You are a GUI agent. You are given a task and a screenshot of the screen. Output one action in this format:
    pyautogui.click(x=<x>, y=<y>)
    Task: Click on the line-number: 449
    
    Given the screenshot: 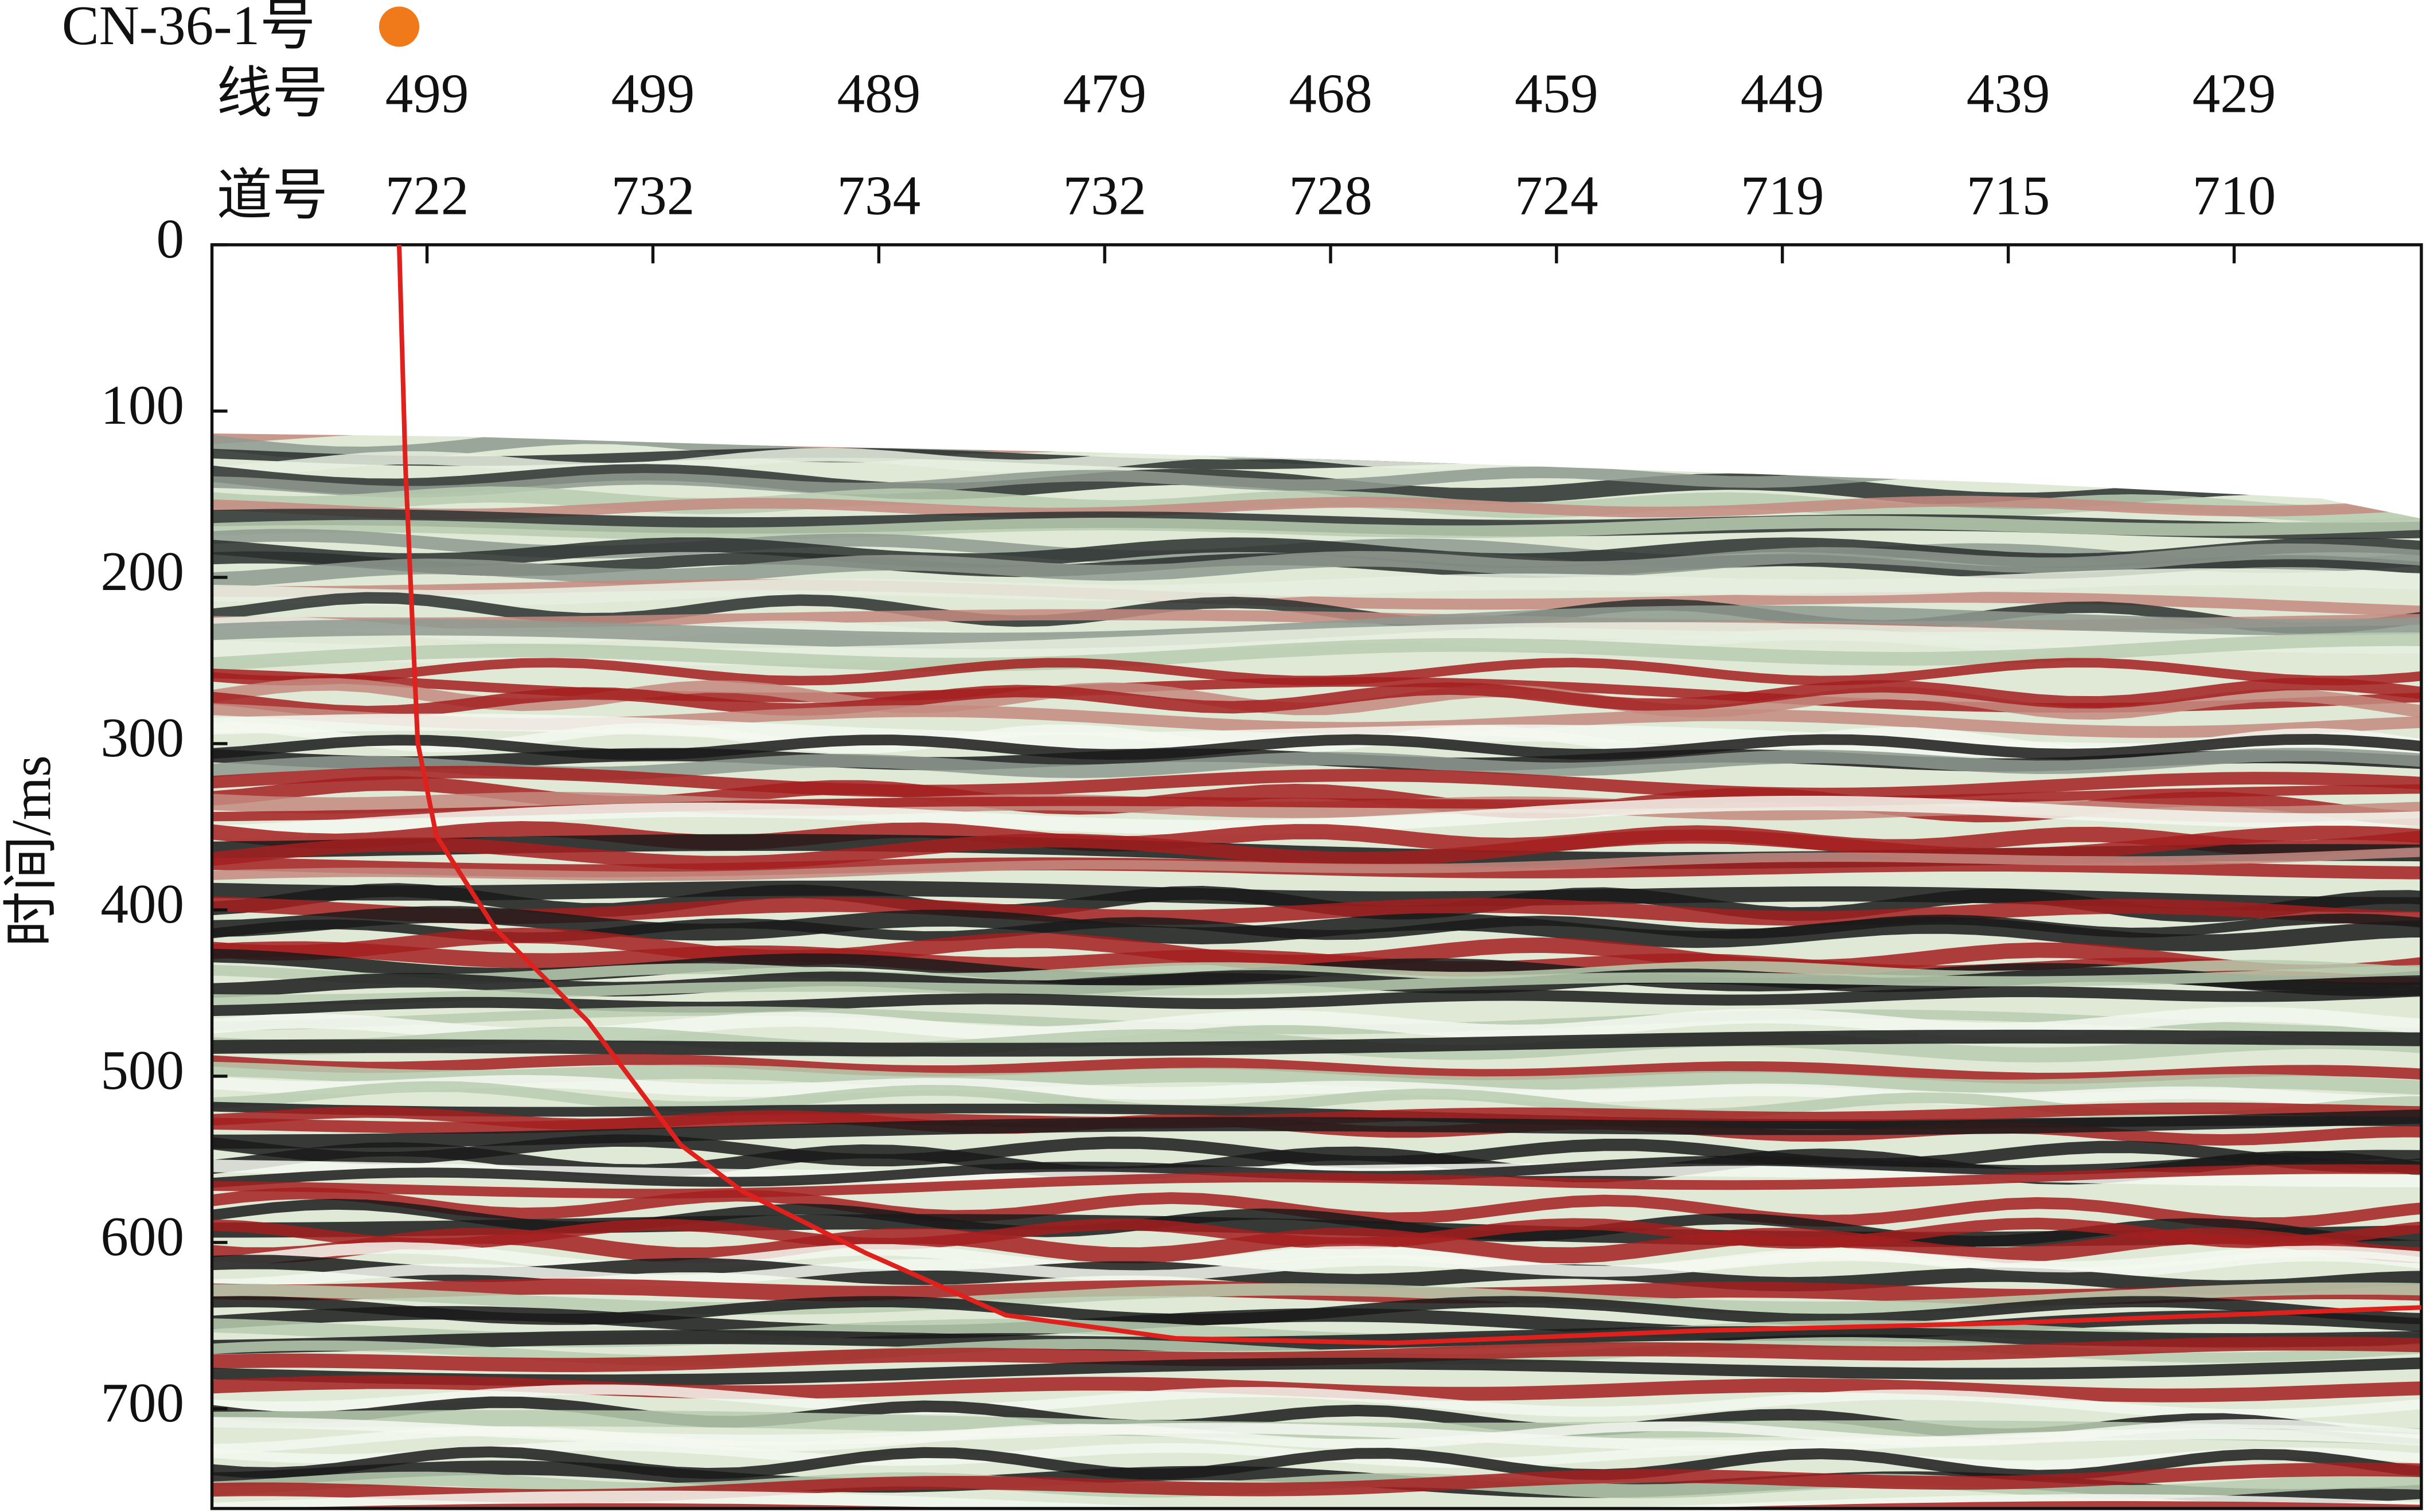 What is the action you would take?
    pyautogui.click(x=1783, y=94)
    